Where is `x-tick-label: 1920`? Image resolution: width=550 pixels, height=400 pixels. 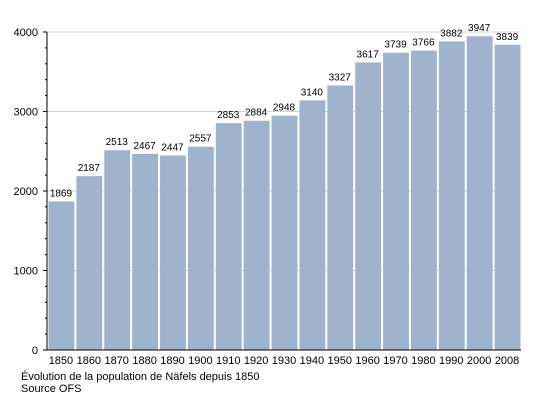 x-tick-label: 1920 is located at coordinates (256, 361).